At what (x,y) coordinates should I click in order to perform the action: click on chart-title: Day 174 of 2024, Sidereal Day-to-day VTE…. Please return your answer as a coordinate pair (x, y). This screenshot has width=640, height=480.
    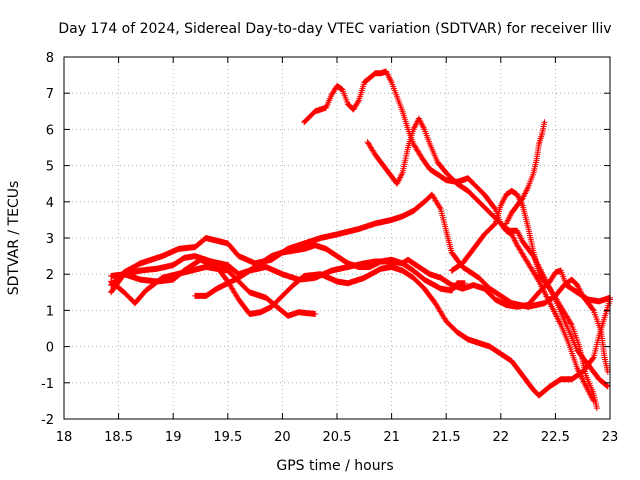
    Looking at the image, I should click on (334, 29).